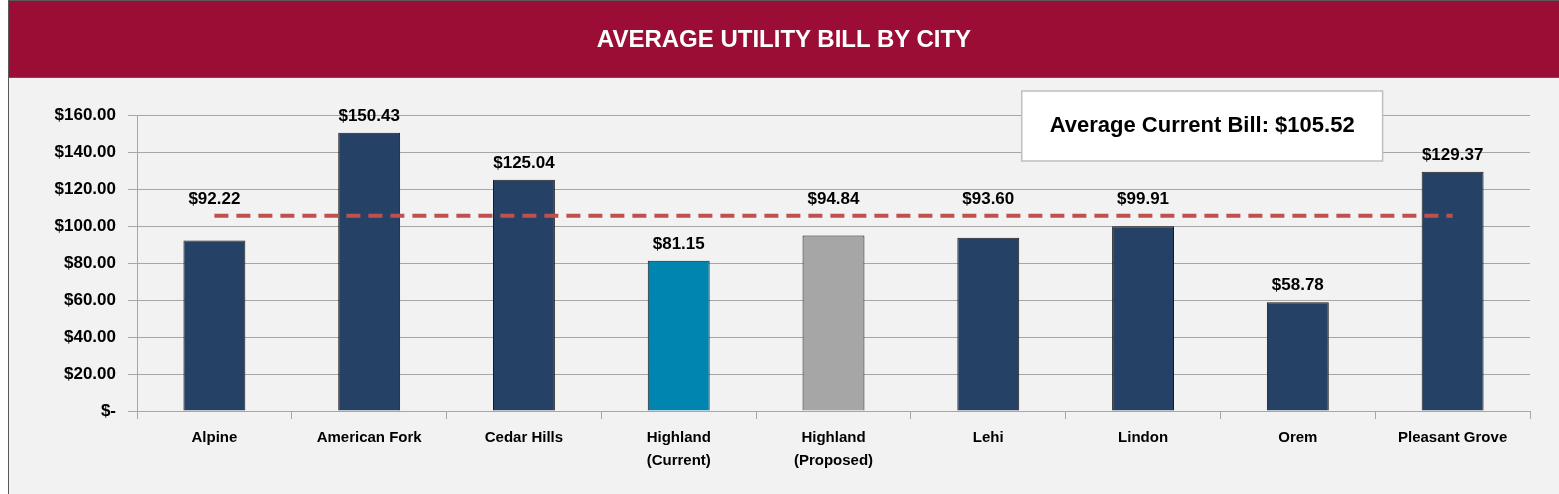 The height and width of the screenshot is (494, 1559). What do you see at coordinates (1143, 198) in the screenshot?
I see `data-label: $99.91` at bounding box center [1143, 198].